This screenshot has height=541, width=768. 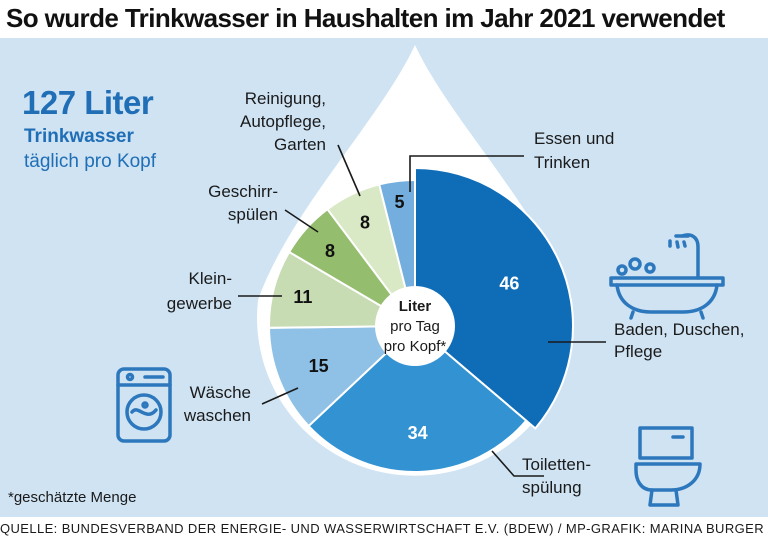 I want to click on slice-label-reinigung: Reinigung, Autopflege, Garten, so click(x=283, y=121).